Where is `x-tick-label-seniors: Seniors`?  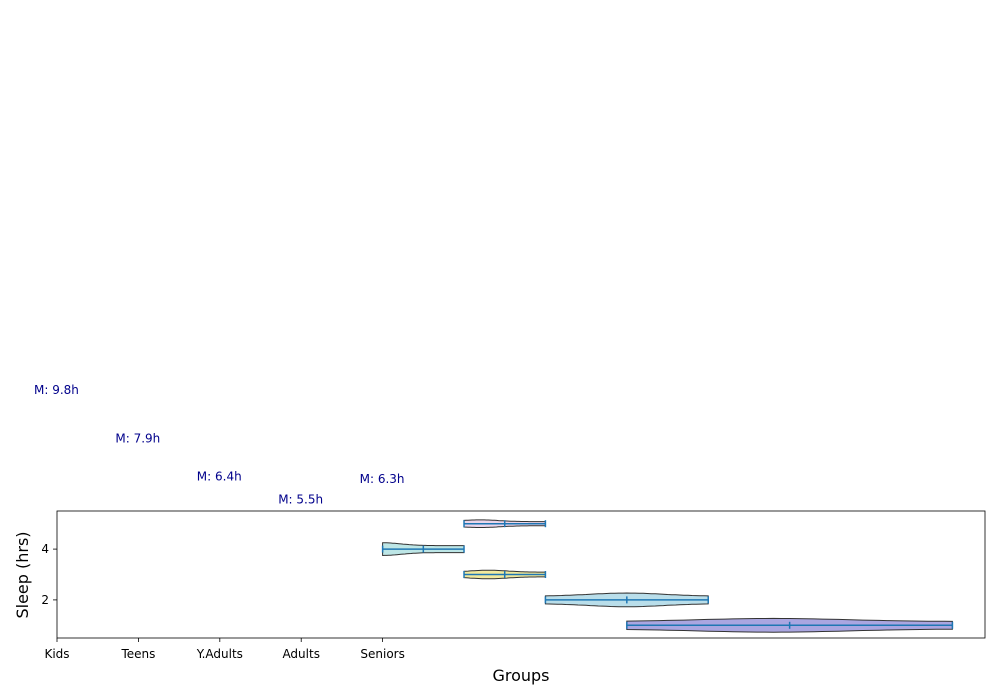 x-tick-label-seniors: Seniors is located at coordinates (382, 654).